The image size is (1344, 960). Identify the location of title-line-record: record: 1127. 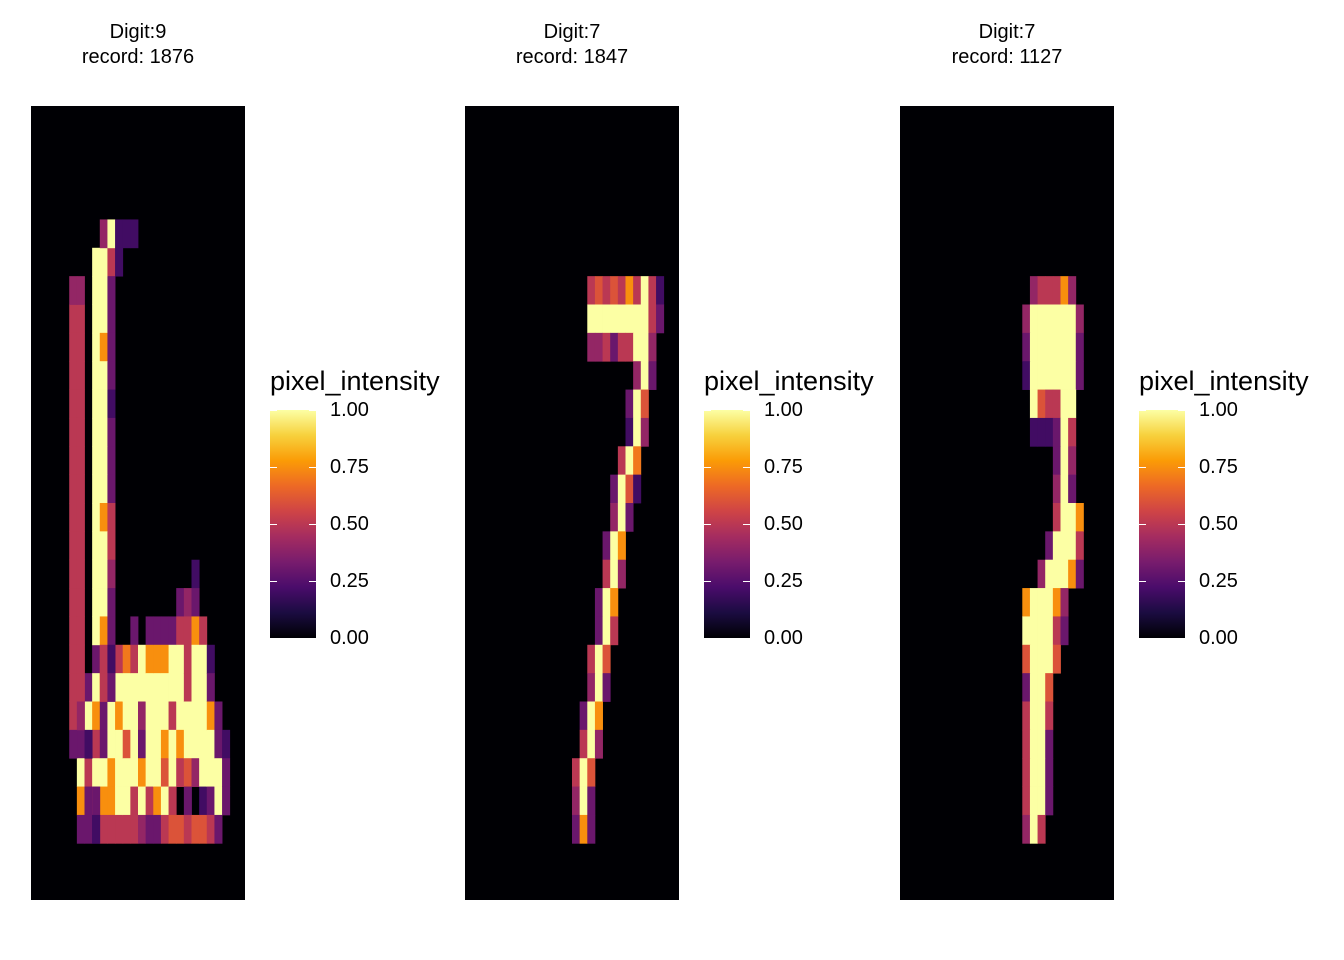
(1007, 57).